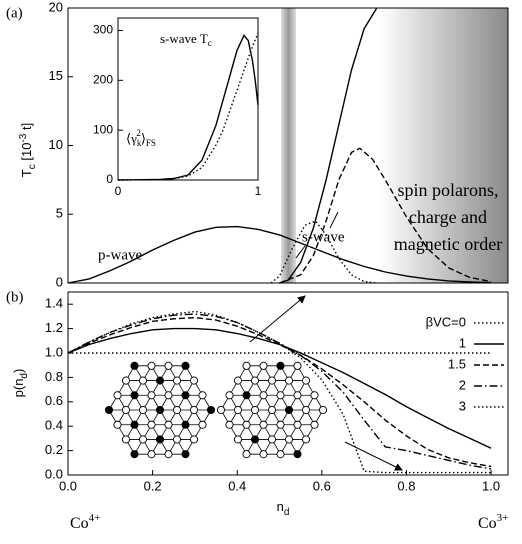 The width and height of the screenshot is (522, 544). Describe the element at coordinates (462, 384) in the screenshot. I see `legend-label: 2` at that location.